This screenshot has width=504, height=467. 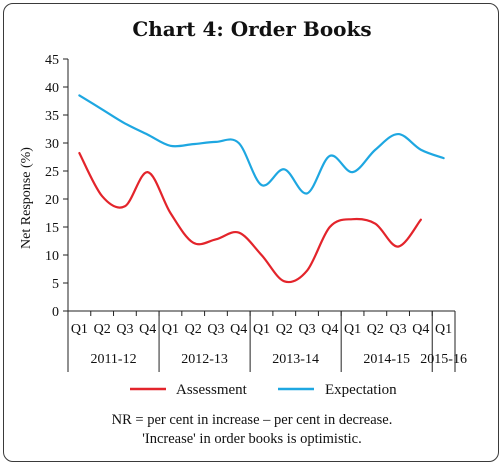 What do you see at coordinates (52, 144) in the screenshot?
I see `y-tick-label: 30` at bounding box center [52, 144].